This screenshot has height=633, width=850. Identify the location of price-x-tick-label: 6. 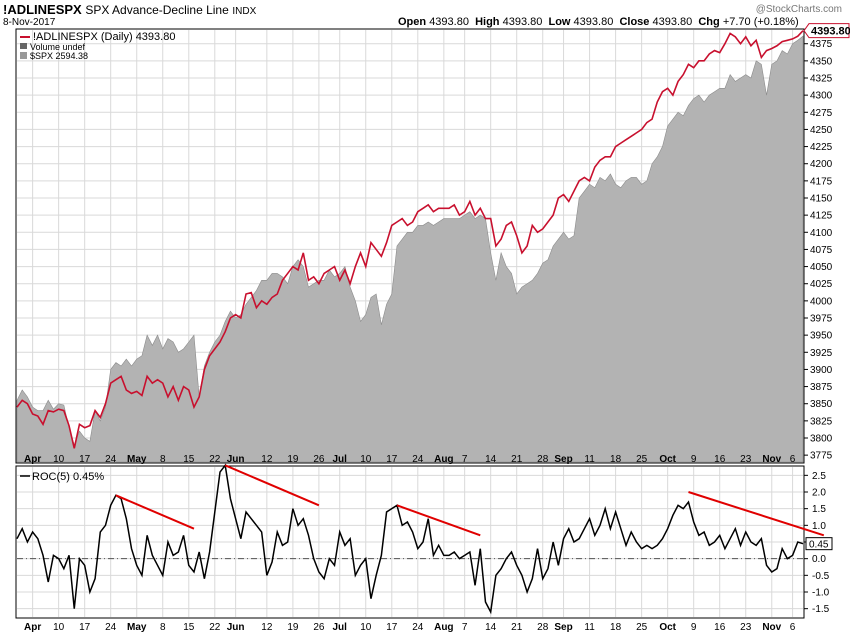
(793, 459).